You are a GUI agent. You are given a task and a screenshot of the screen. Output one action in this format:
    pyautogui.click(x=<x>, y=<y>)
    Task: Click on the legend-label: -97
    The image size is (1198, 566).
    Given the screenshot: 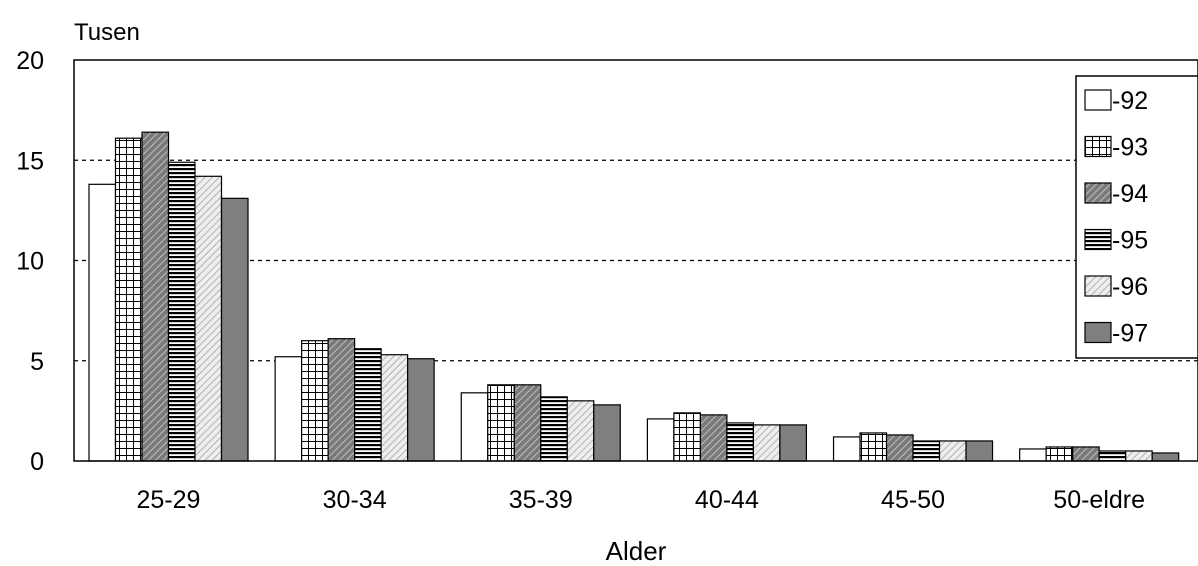 What is the action you would take?
    pyautogui.click(x=1130, y=334)
    